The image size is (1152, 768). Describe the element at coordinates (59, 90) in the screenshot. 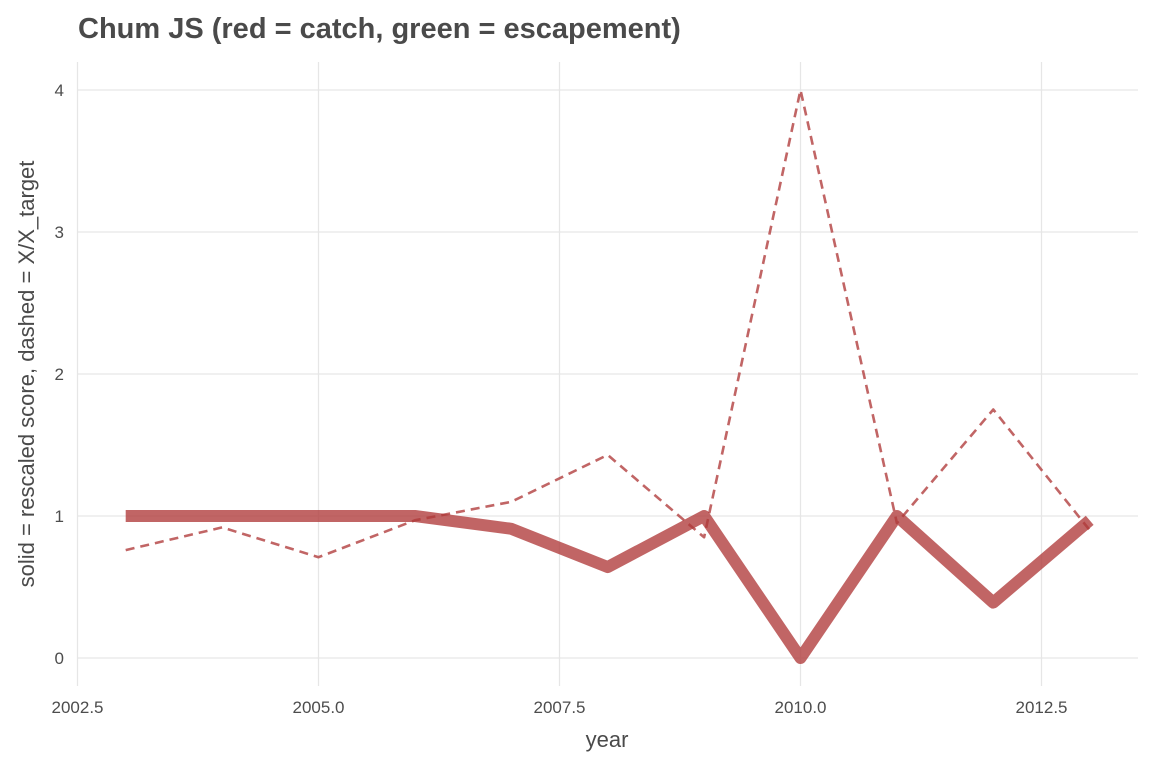

I see `y-tick-label: 4` at that location.